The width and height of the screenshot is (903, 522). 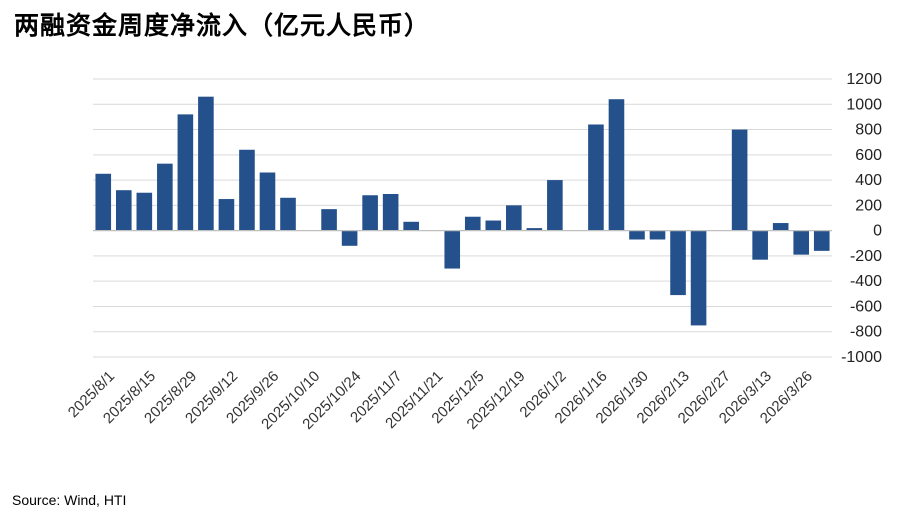 I want to click on y-tick-label: 0, so click(x=877, y=231).